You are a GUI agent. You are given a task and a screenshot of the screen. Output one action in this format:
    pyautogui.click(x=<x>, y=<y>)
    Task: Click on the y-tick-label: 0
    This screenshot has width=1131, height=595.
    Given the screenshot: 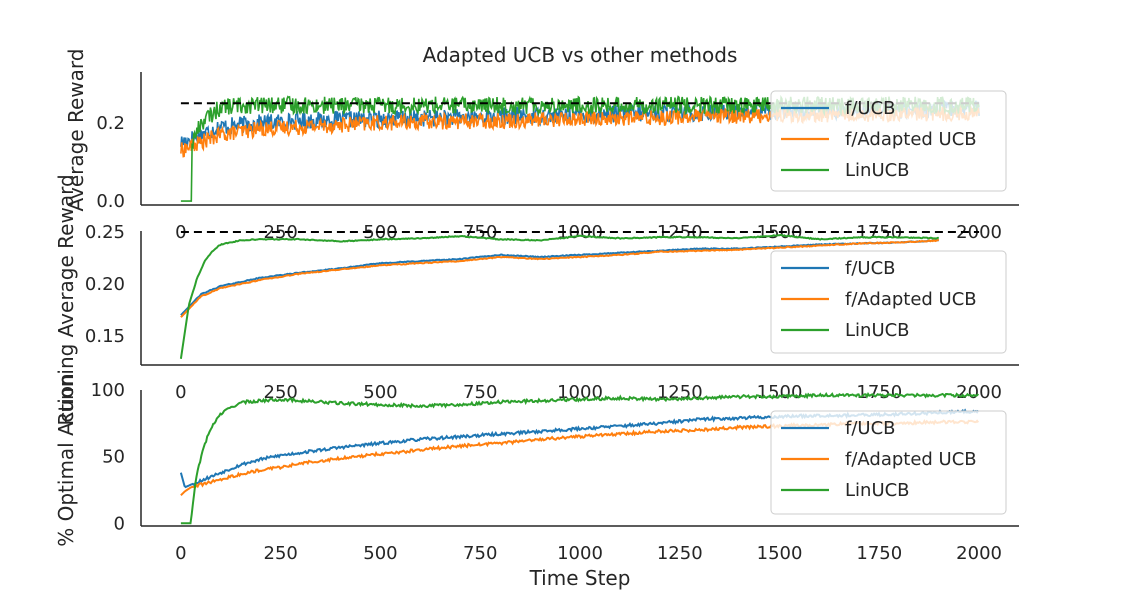 What is the action you would take?
    pyautogui.click(x=119, y=523)
    